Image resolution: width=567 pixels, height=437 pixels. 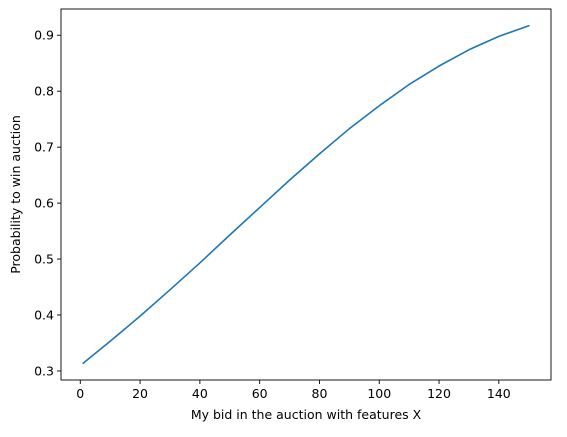 What do you see at coordinates (439, 393) in the screenshot?
I see `x-tick-label: 120` at bounding box center [439, 393].